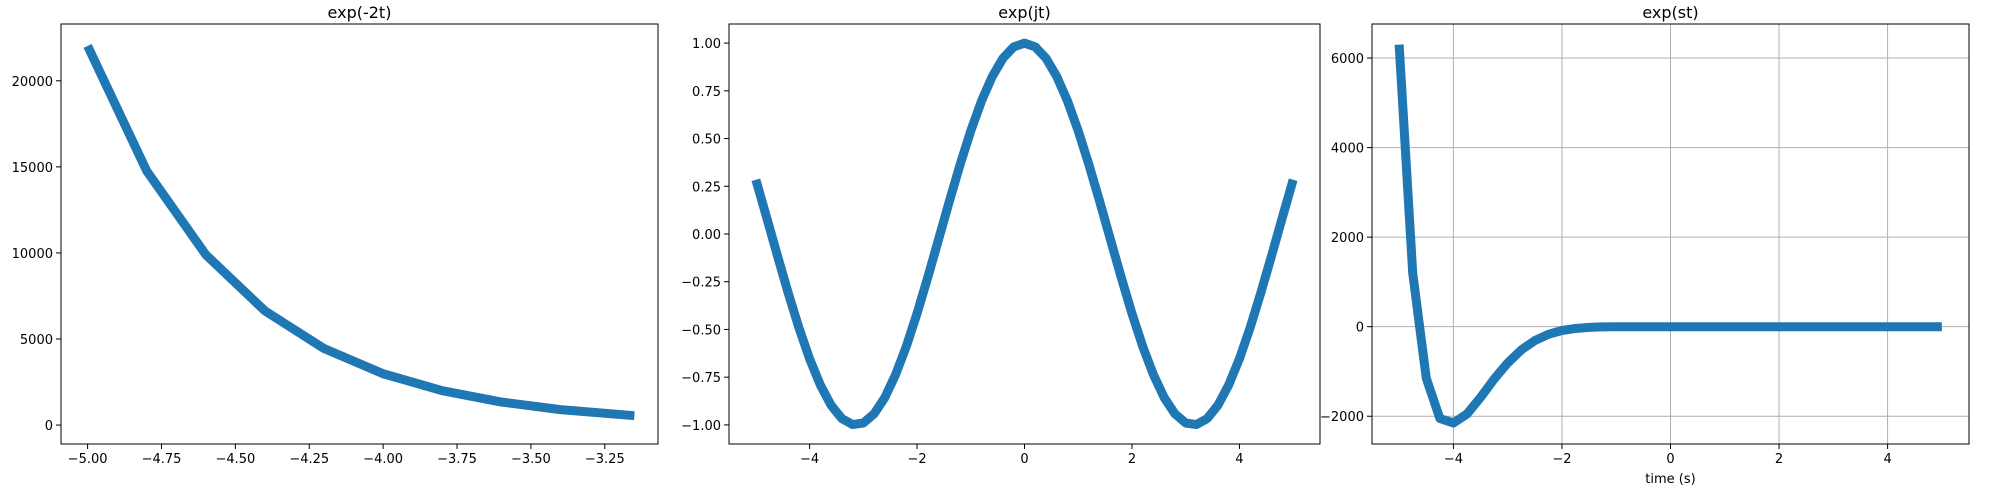  Describe the element at coordinates (1670, 12) in the screenshot. I see `chart-title: exp(st)` at that location.